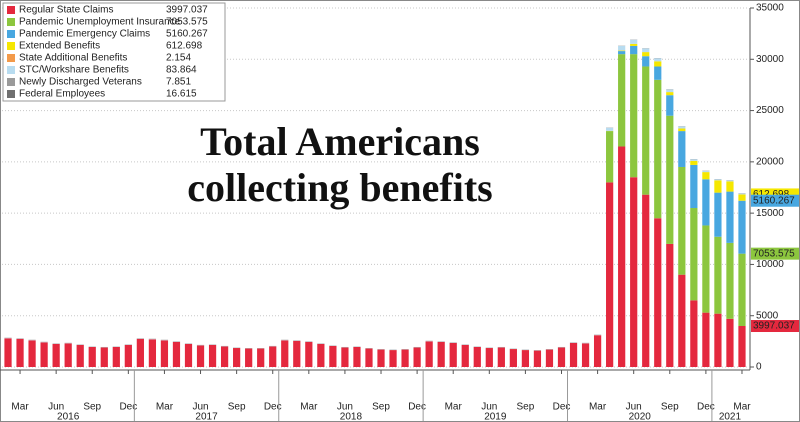 This screenshot has height=422, width=800. Describe the element at coordinates (74, 70) in the screenshot. I see `legend-label: STC/Workshare Benefits` at that location.